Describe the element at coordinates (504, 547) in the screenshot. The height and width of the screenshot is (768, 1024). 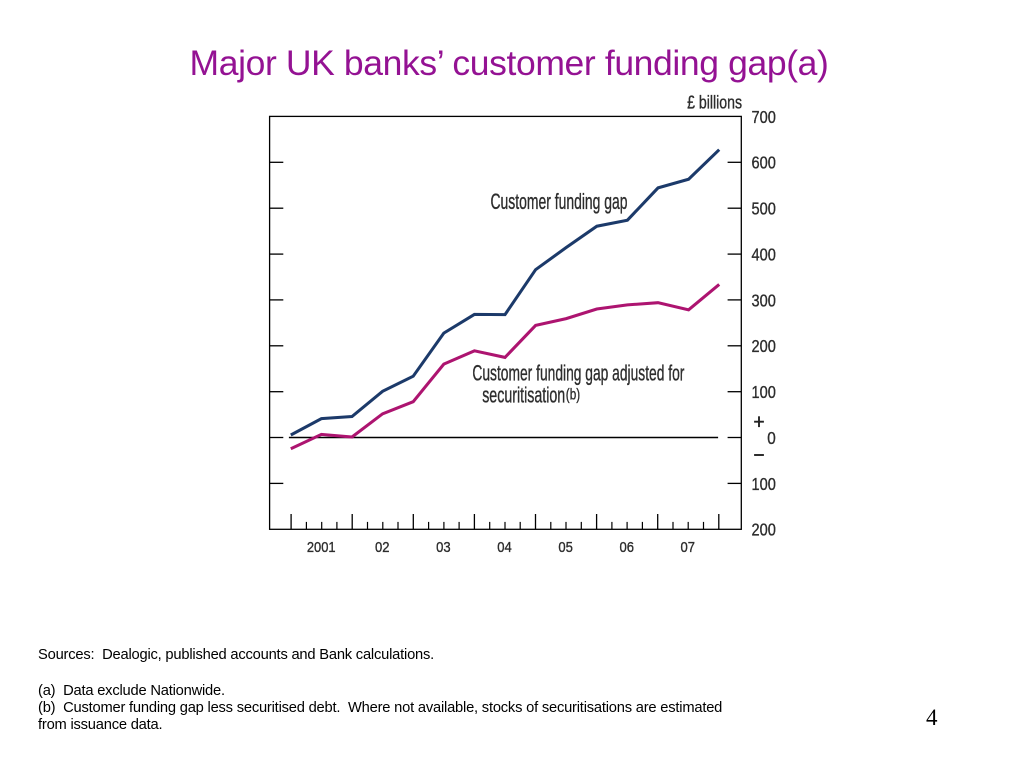
I see `svg-text: 04` at that location.